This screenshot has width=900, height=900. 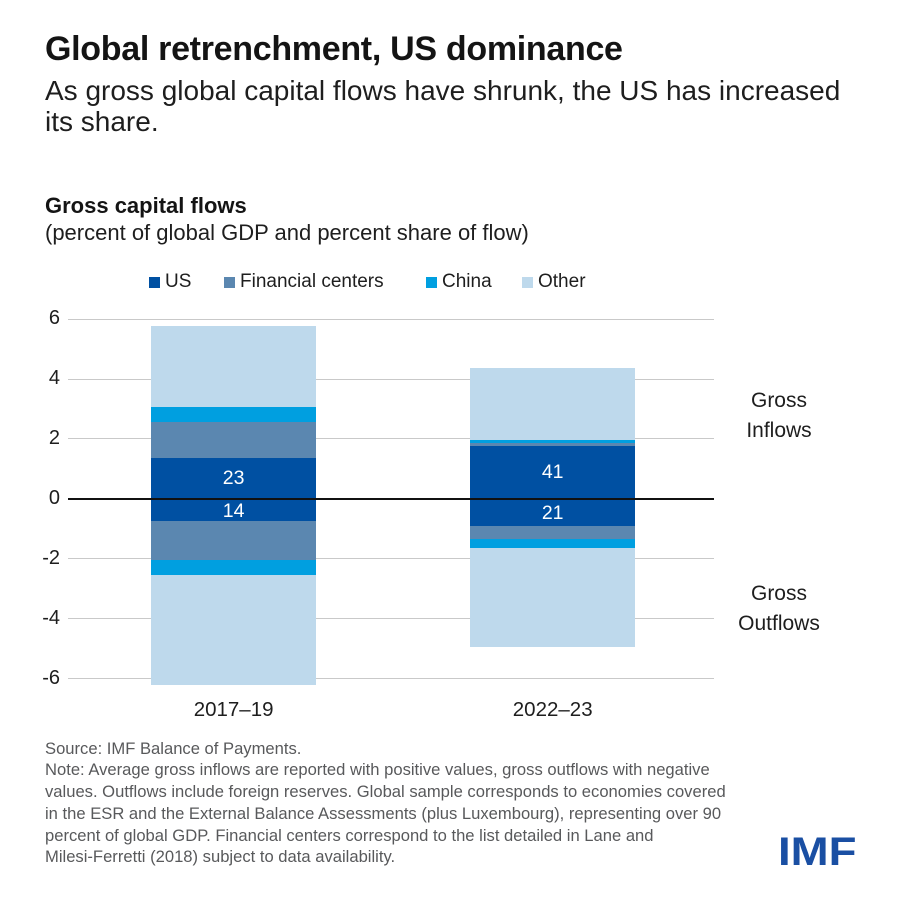 What do you see at coordinates (779, 623) in the screenshot?
I see `annotation-line: Outflows` at bounding box center [779, 623].